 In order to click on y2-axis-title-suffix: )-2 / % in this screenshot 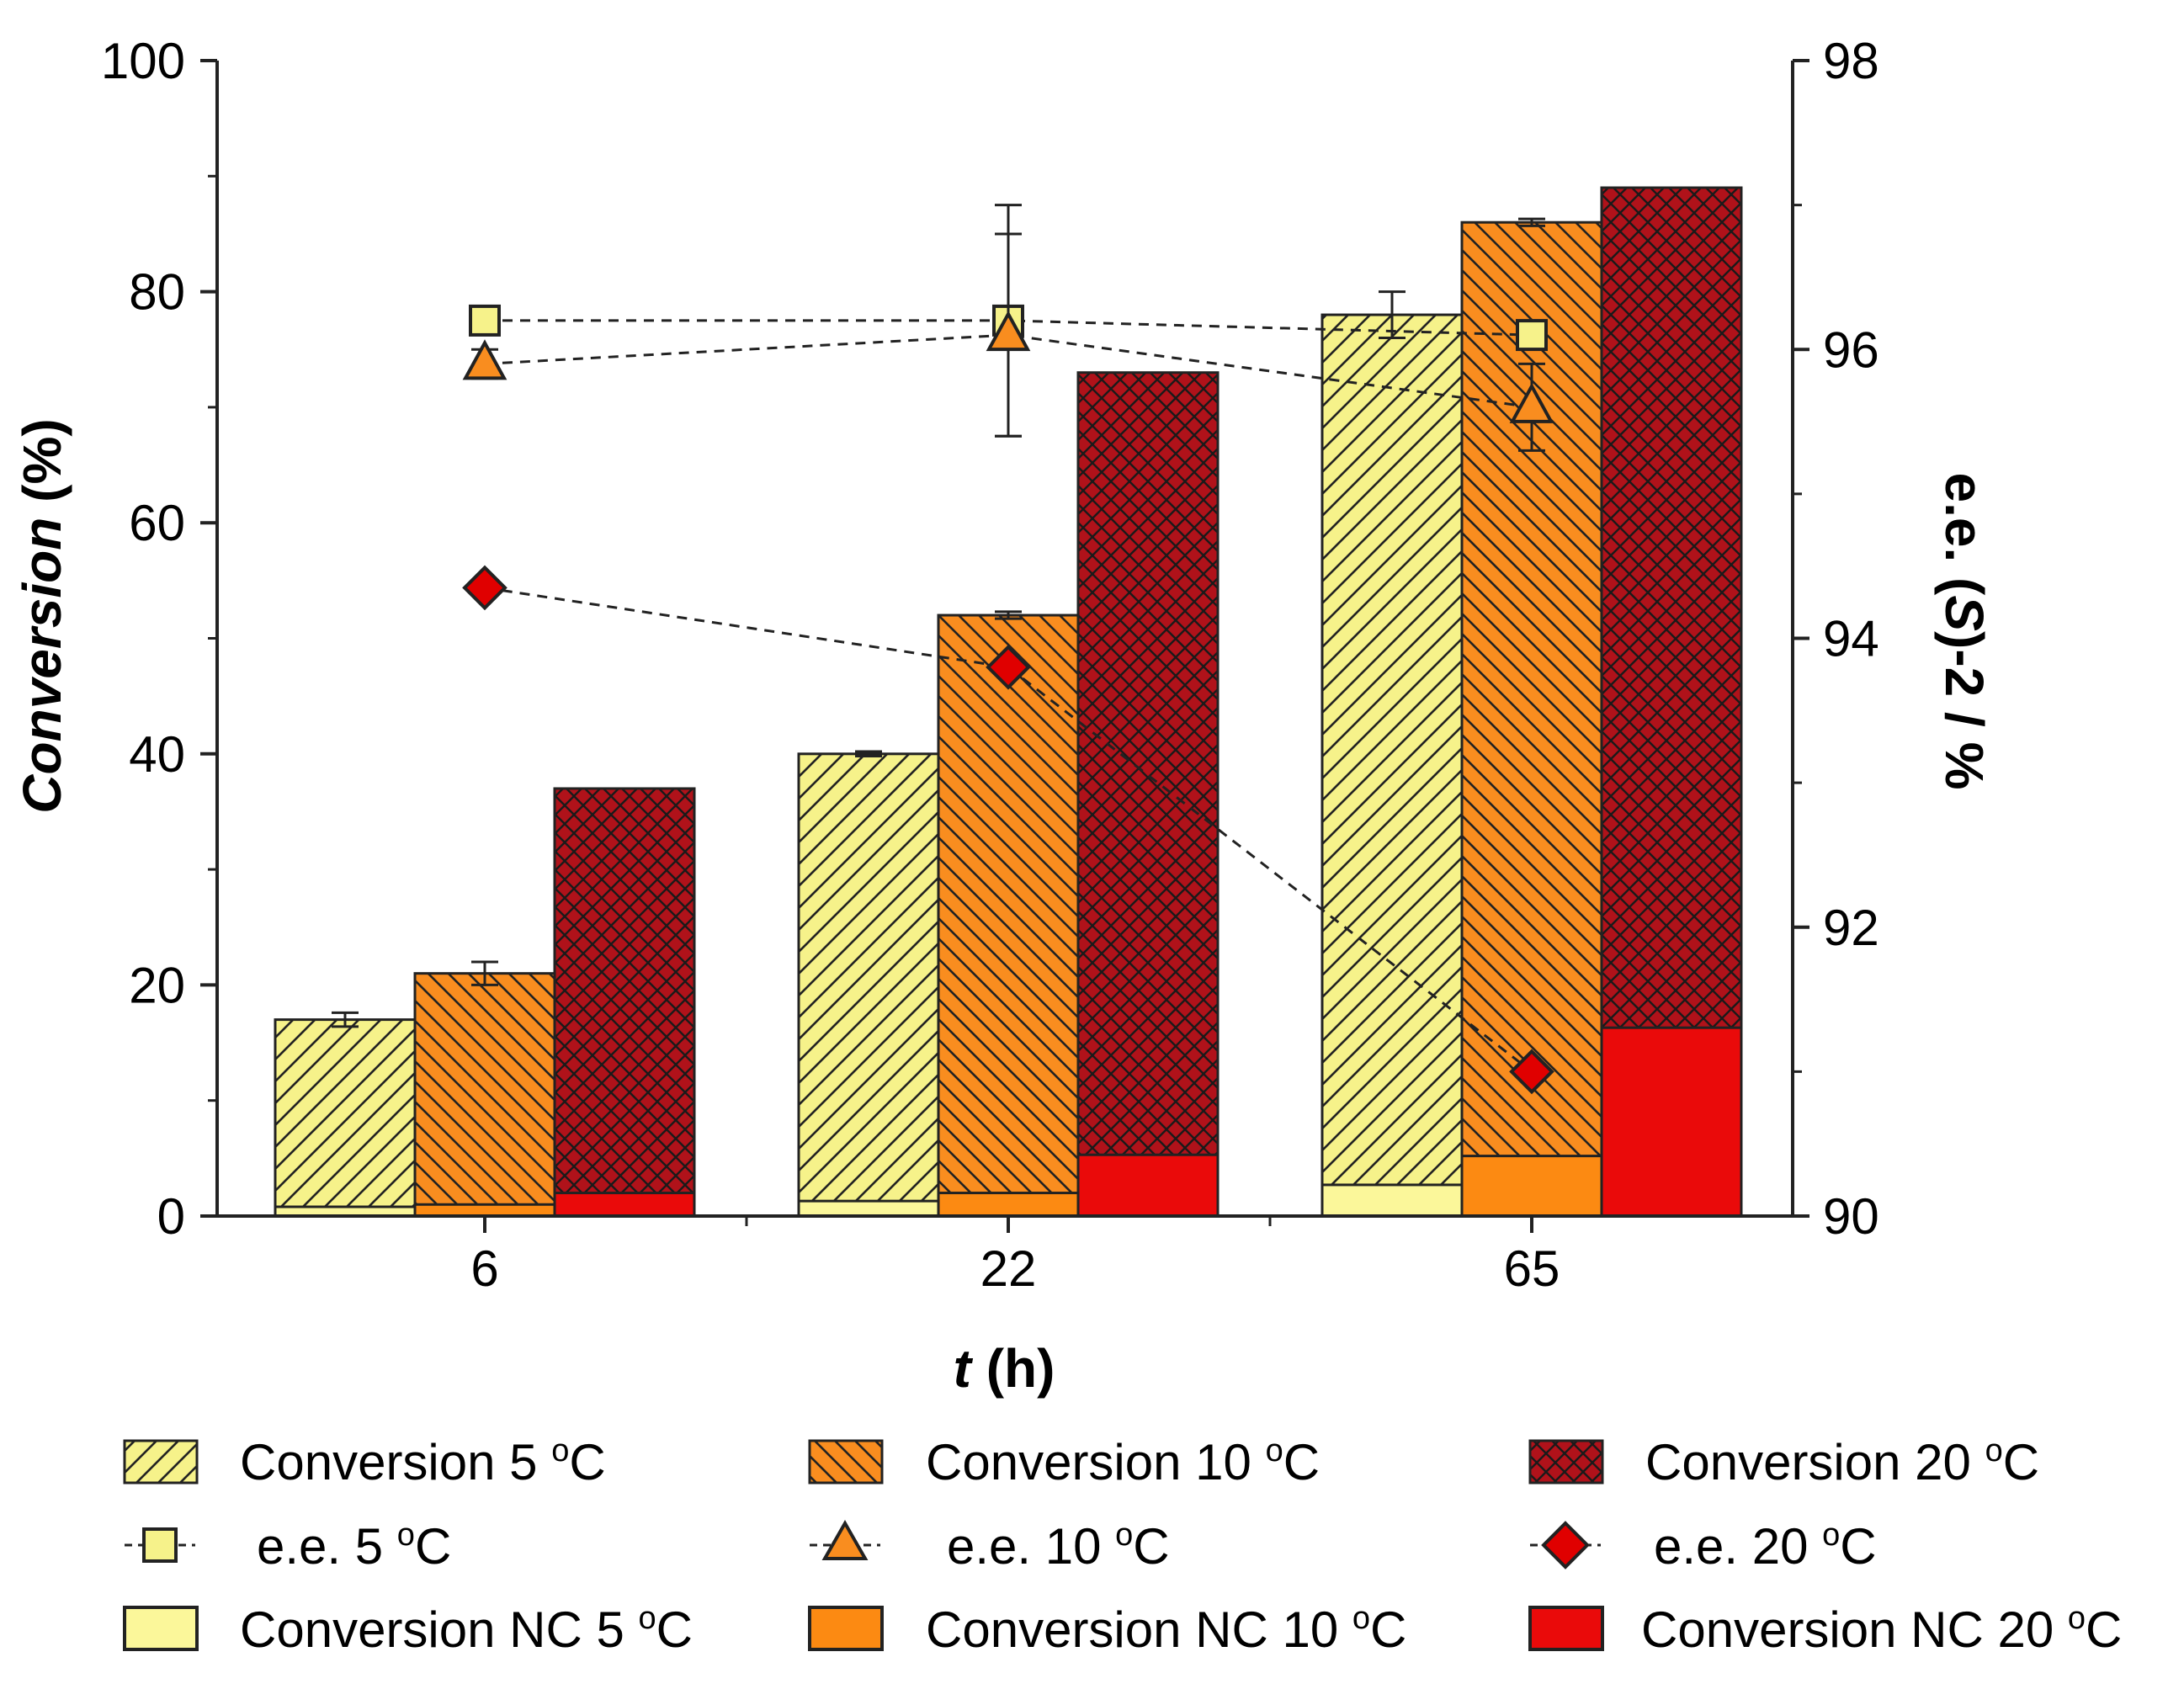, I will do `click(1964, 710)`.